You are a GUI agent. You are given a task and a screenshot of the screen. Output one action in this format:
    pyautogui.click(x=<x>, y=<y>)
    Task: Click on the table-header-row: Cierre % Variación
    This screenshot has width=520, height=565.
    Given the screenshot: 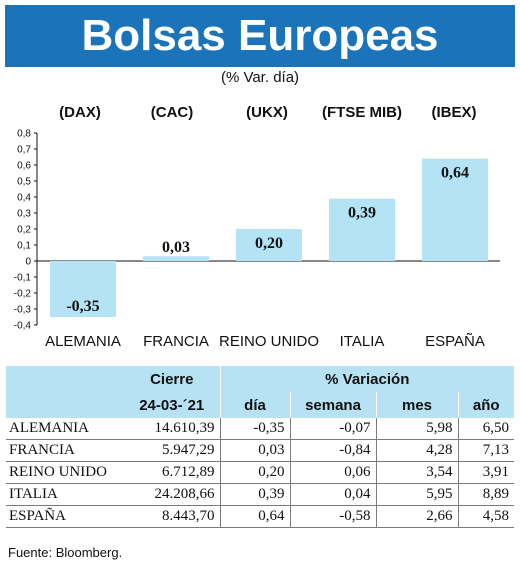 What is the action you would take?
    pyautogui.click(x=260, y=379)
    